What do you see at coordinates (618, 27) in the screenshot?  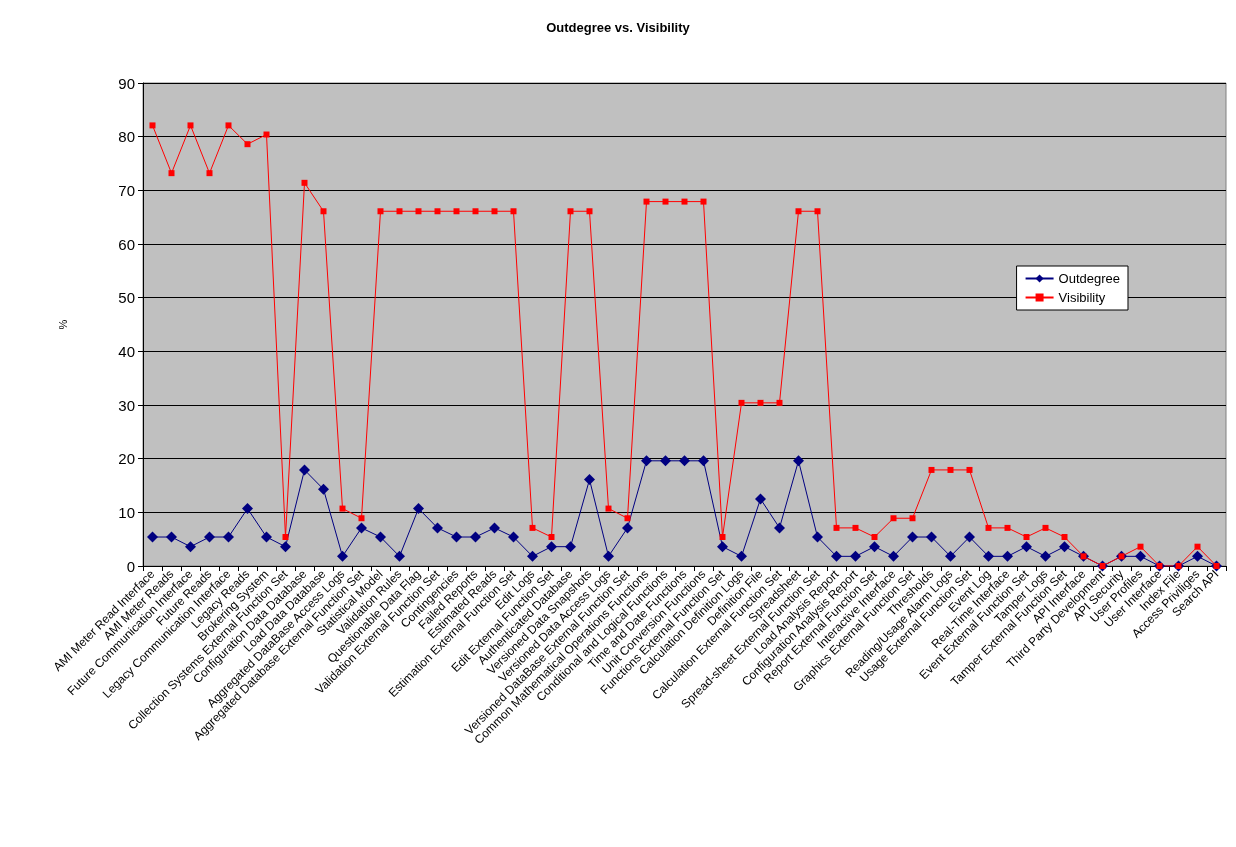 I see `chart-title: Outdegree vs. Visibility` at bounding box center [618, 27].